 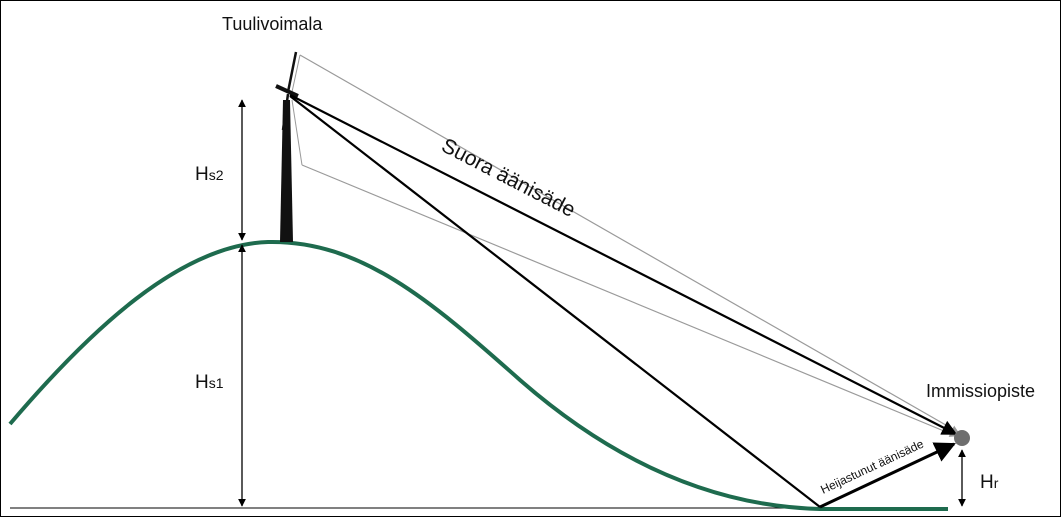 I want to click on receiver-point, so click(x=962, y=438).